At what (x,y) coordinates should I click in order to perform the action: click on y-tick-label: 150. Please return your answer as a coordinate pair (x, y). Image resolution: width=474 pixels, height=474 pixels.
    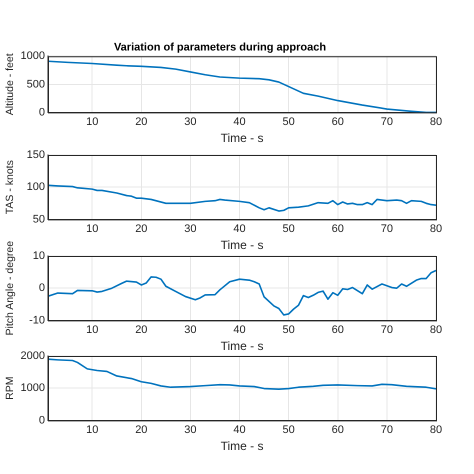
    Looking at the image, I should click on (35, 155).